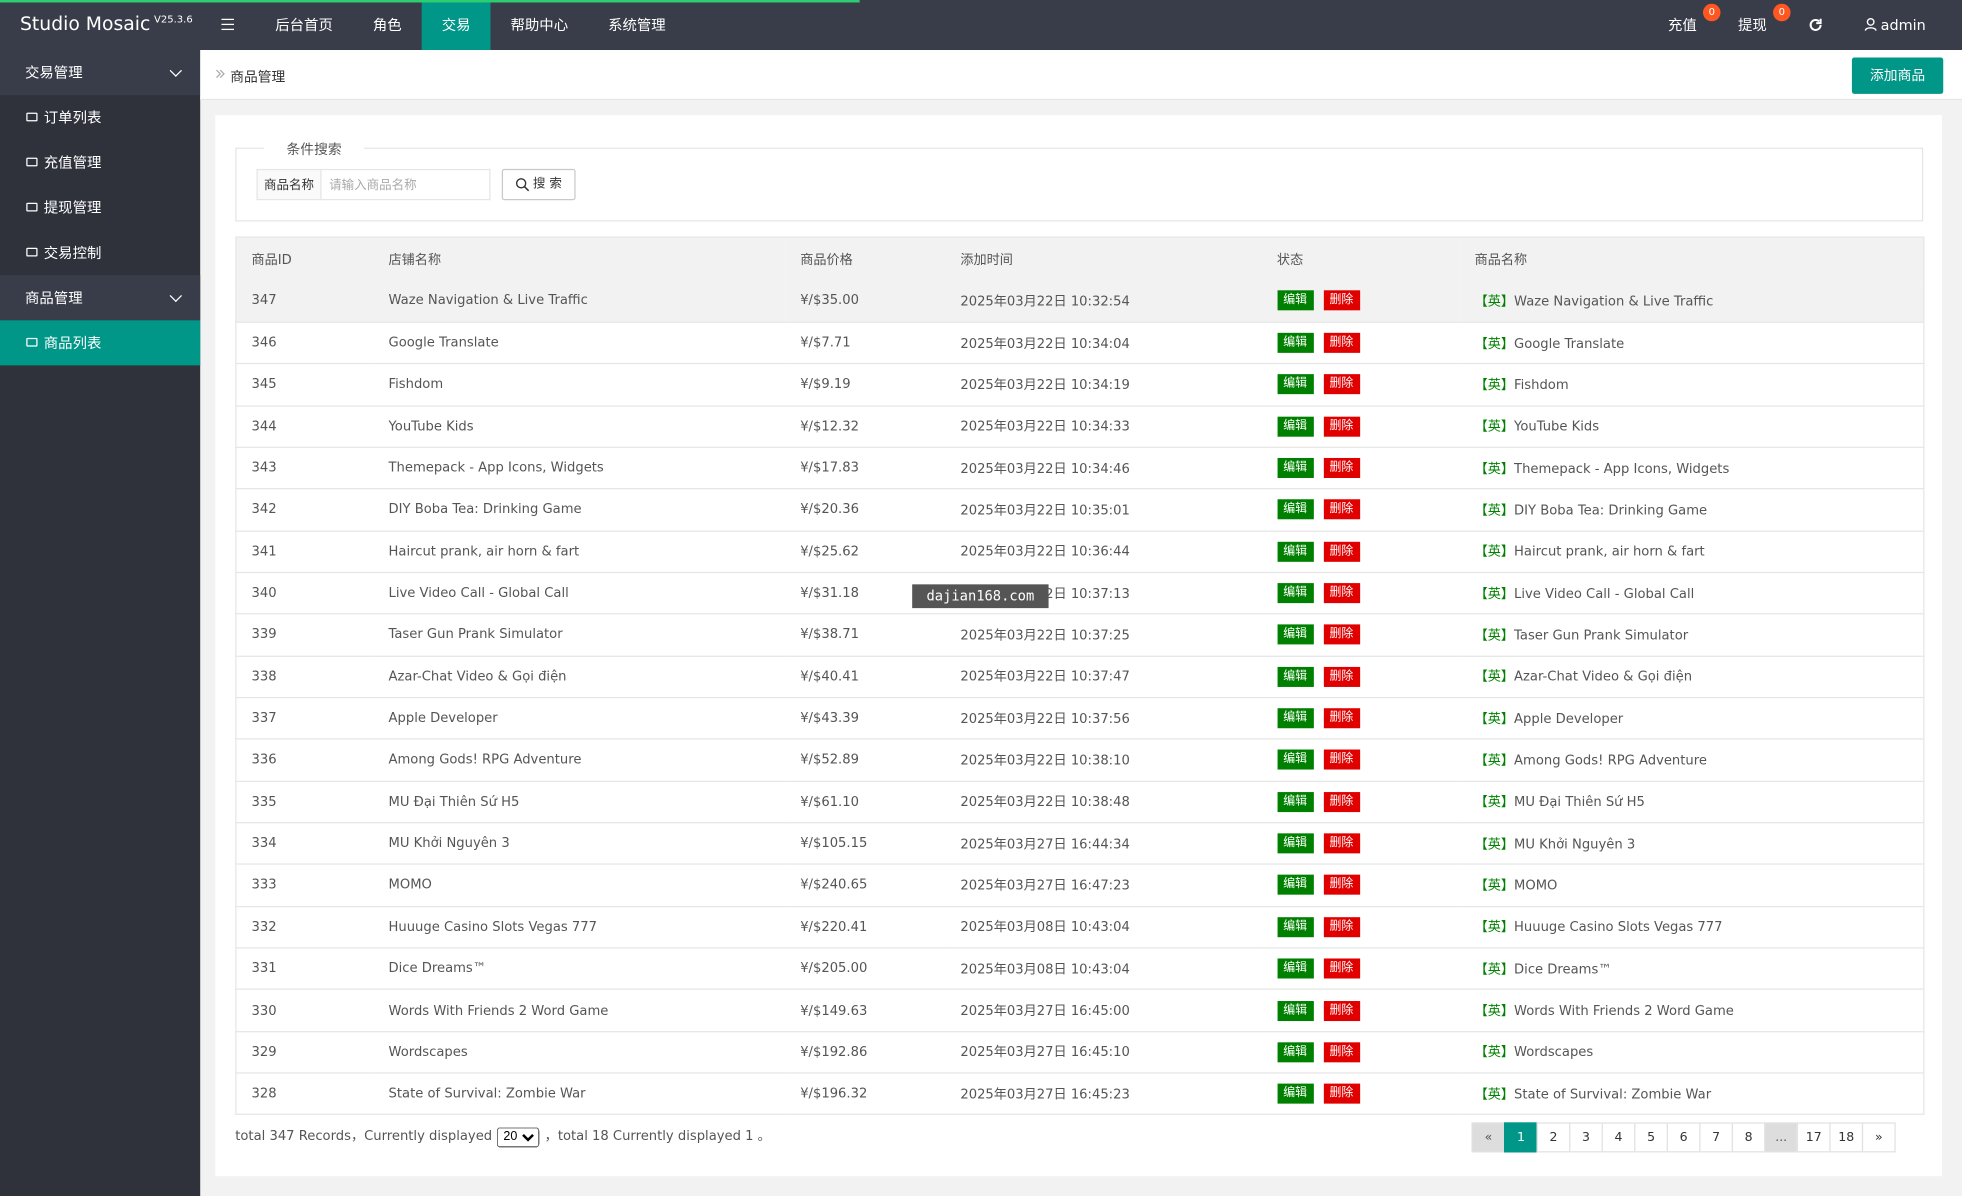  Describe the element at coordinates (1488, 1137) in the screenshot. I see `page-link: «` at that location.